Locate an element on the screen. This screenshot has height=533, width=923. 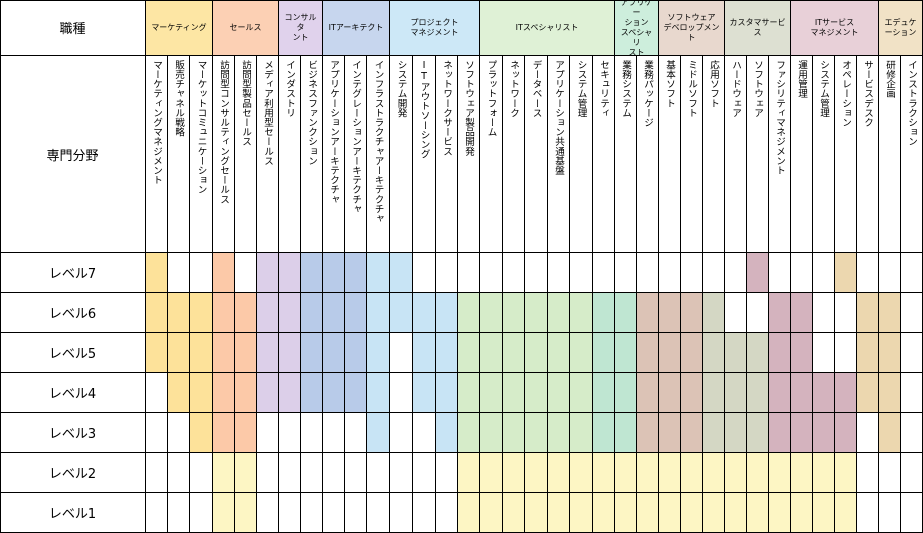
specialty-label: 業務システム is located at coordinates (626, 154).